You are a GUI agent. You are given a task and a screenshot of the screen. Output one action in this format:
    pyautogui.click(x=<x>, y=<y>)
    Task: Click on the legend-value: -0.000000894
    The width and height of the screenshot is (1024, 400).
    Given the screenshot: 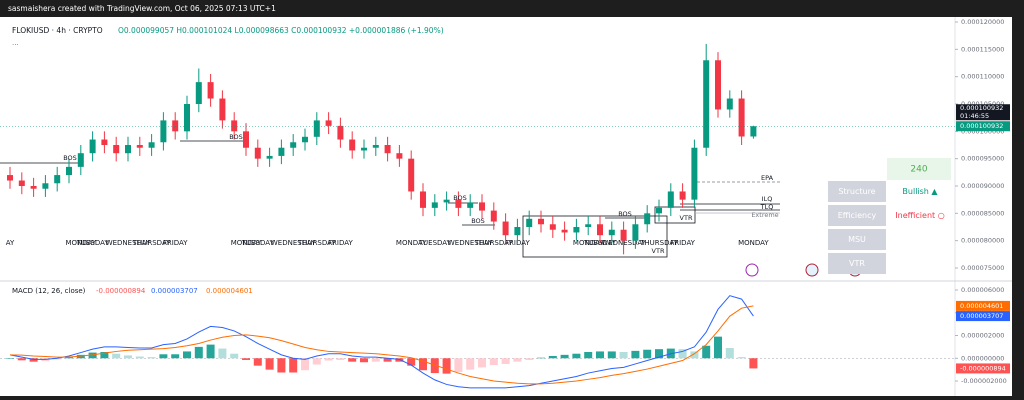 What is the action you would take?
    pyautogui.click(x=121, y=291)
    